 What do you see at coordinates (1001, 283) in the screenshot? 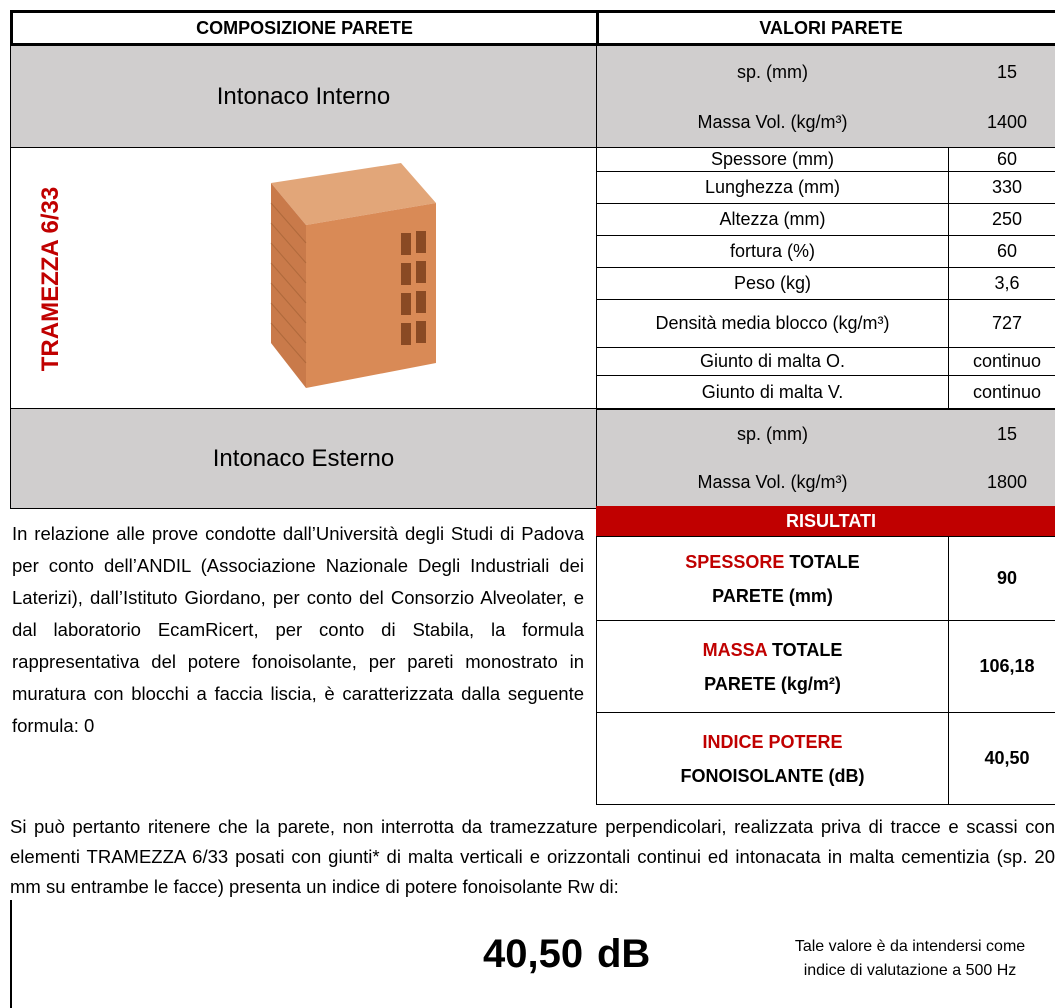
I see `value-cell: 3,6` at bounding box center [1001, 283].